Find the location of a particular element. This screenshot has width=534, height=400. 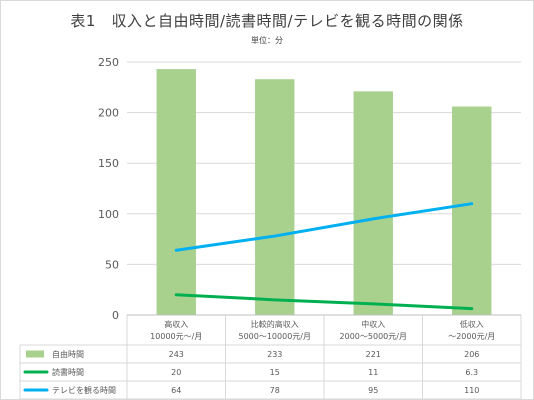

data-label: 95 is located at coordinates (373, 390).